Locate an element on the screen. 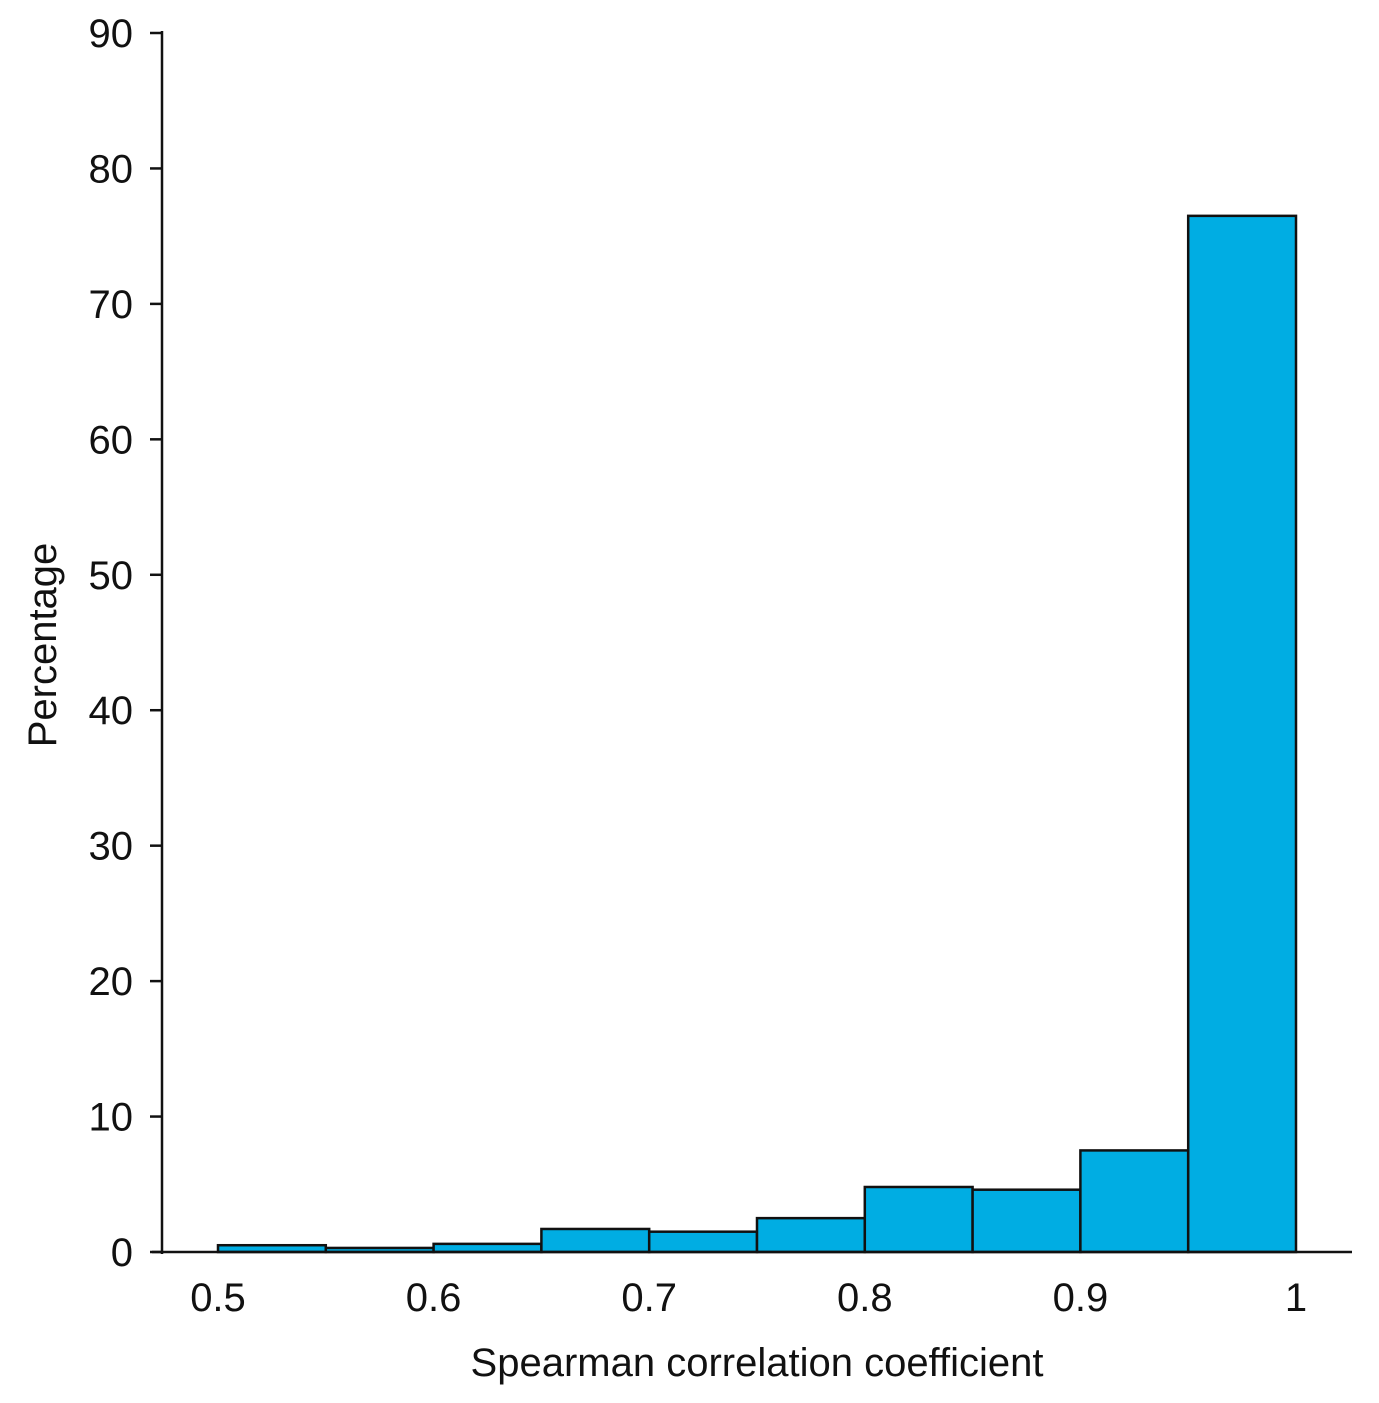 Image resolution: width=1379 pixels, height=1403 pixels. y-axis-title: Percentage is located at coordinates (43, 645).